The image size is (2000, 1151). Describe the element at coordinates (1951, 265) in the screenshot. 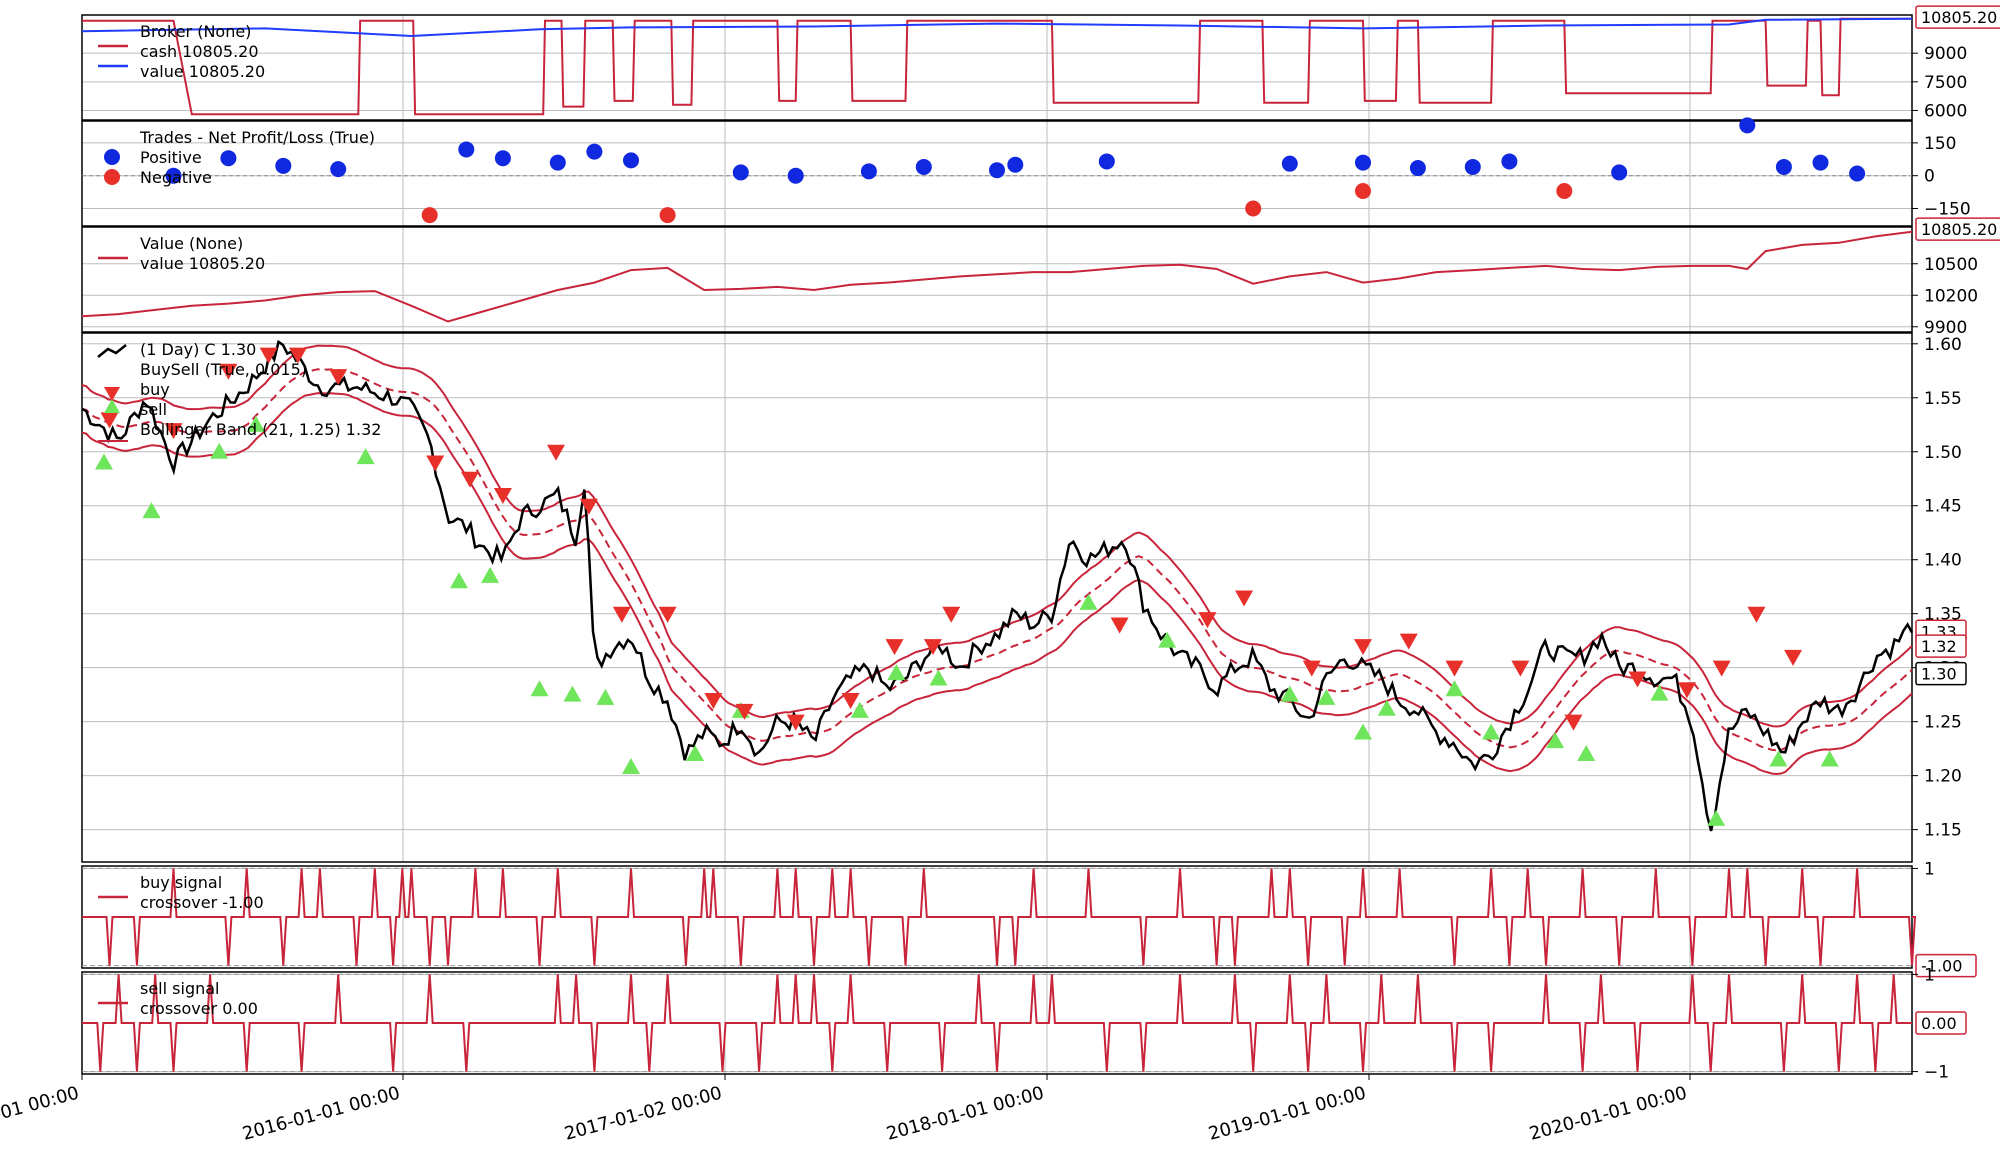

I see `y-tick-label: 10500` at that location.